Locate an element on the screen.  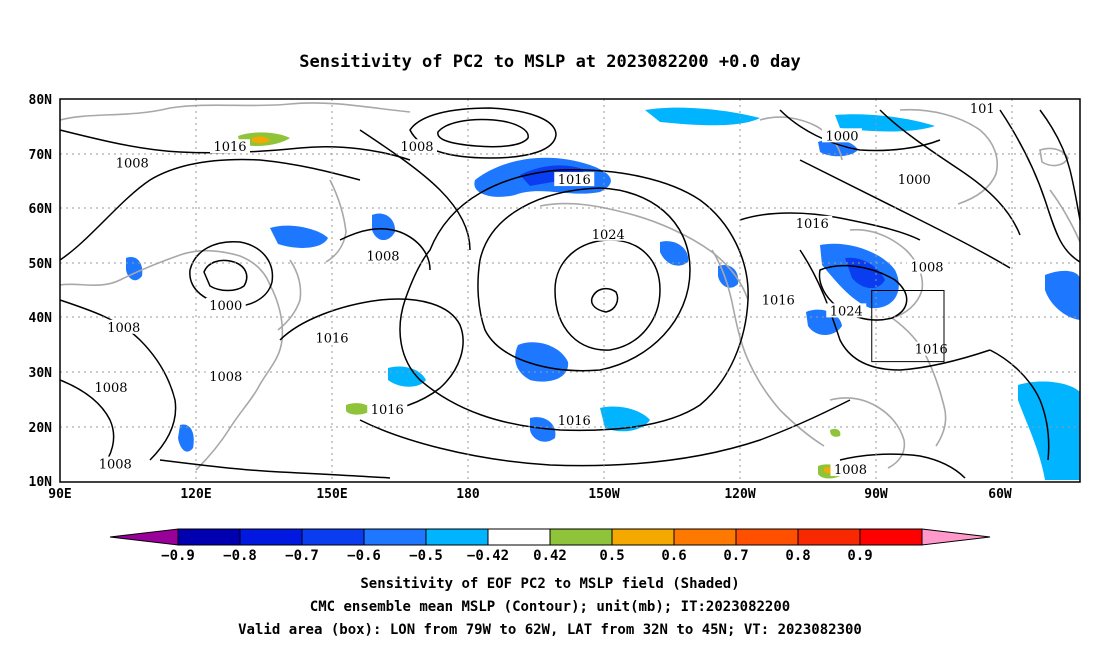
shade-patch-green-pacific is located at coordinates (359, 409).